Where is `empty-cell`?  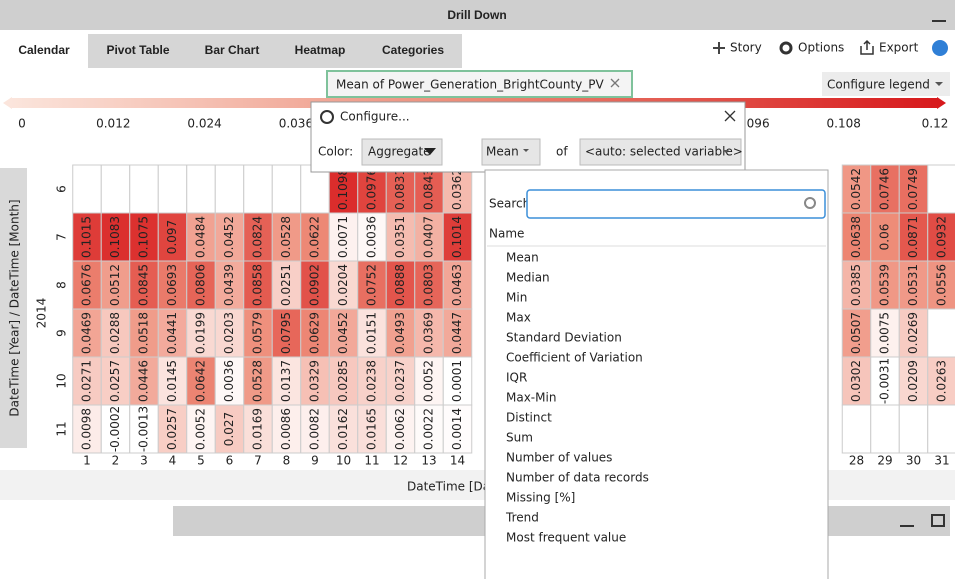 empty-cell is located at coordinates (229, 189).